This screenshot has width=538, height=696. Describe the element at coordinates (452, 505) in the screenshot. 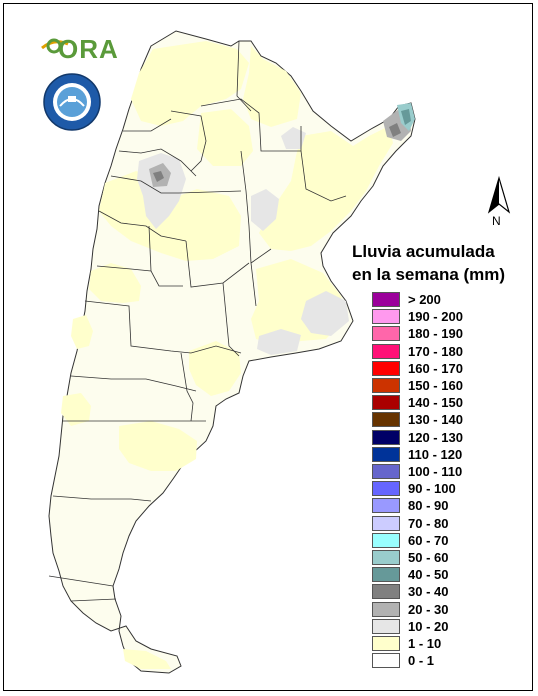

I see `legend-item: 80 - 90` at that location.